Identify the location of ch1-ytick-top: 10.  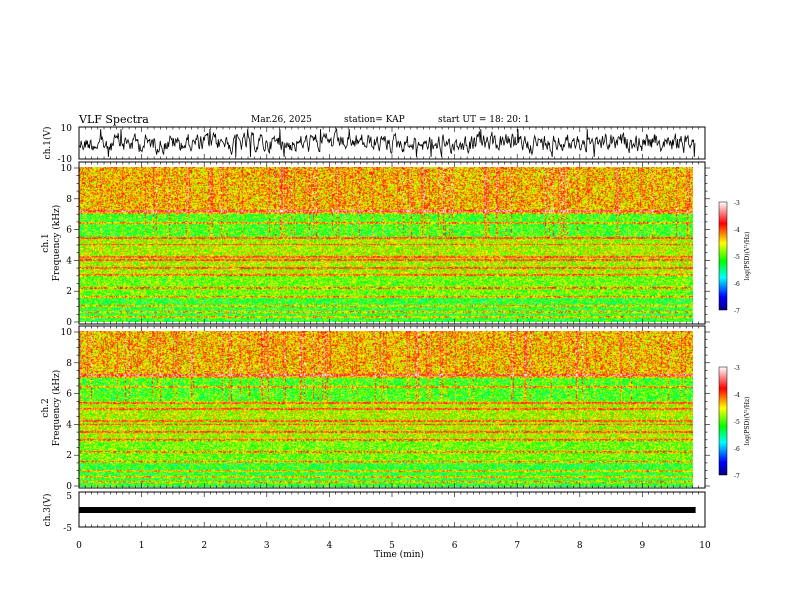
(67, 129).